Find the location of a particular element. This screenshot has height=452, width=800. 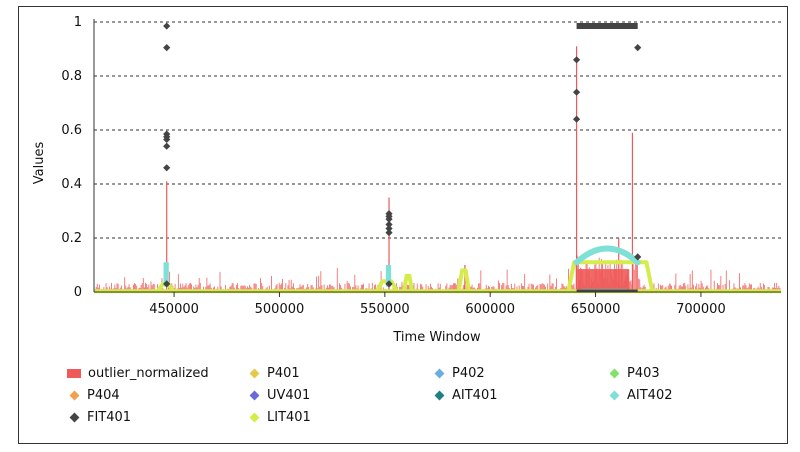

y-tick-label: 1 is located at coordinates (78, 22).